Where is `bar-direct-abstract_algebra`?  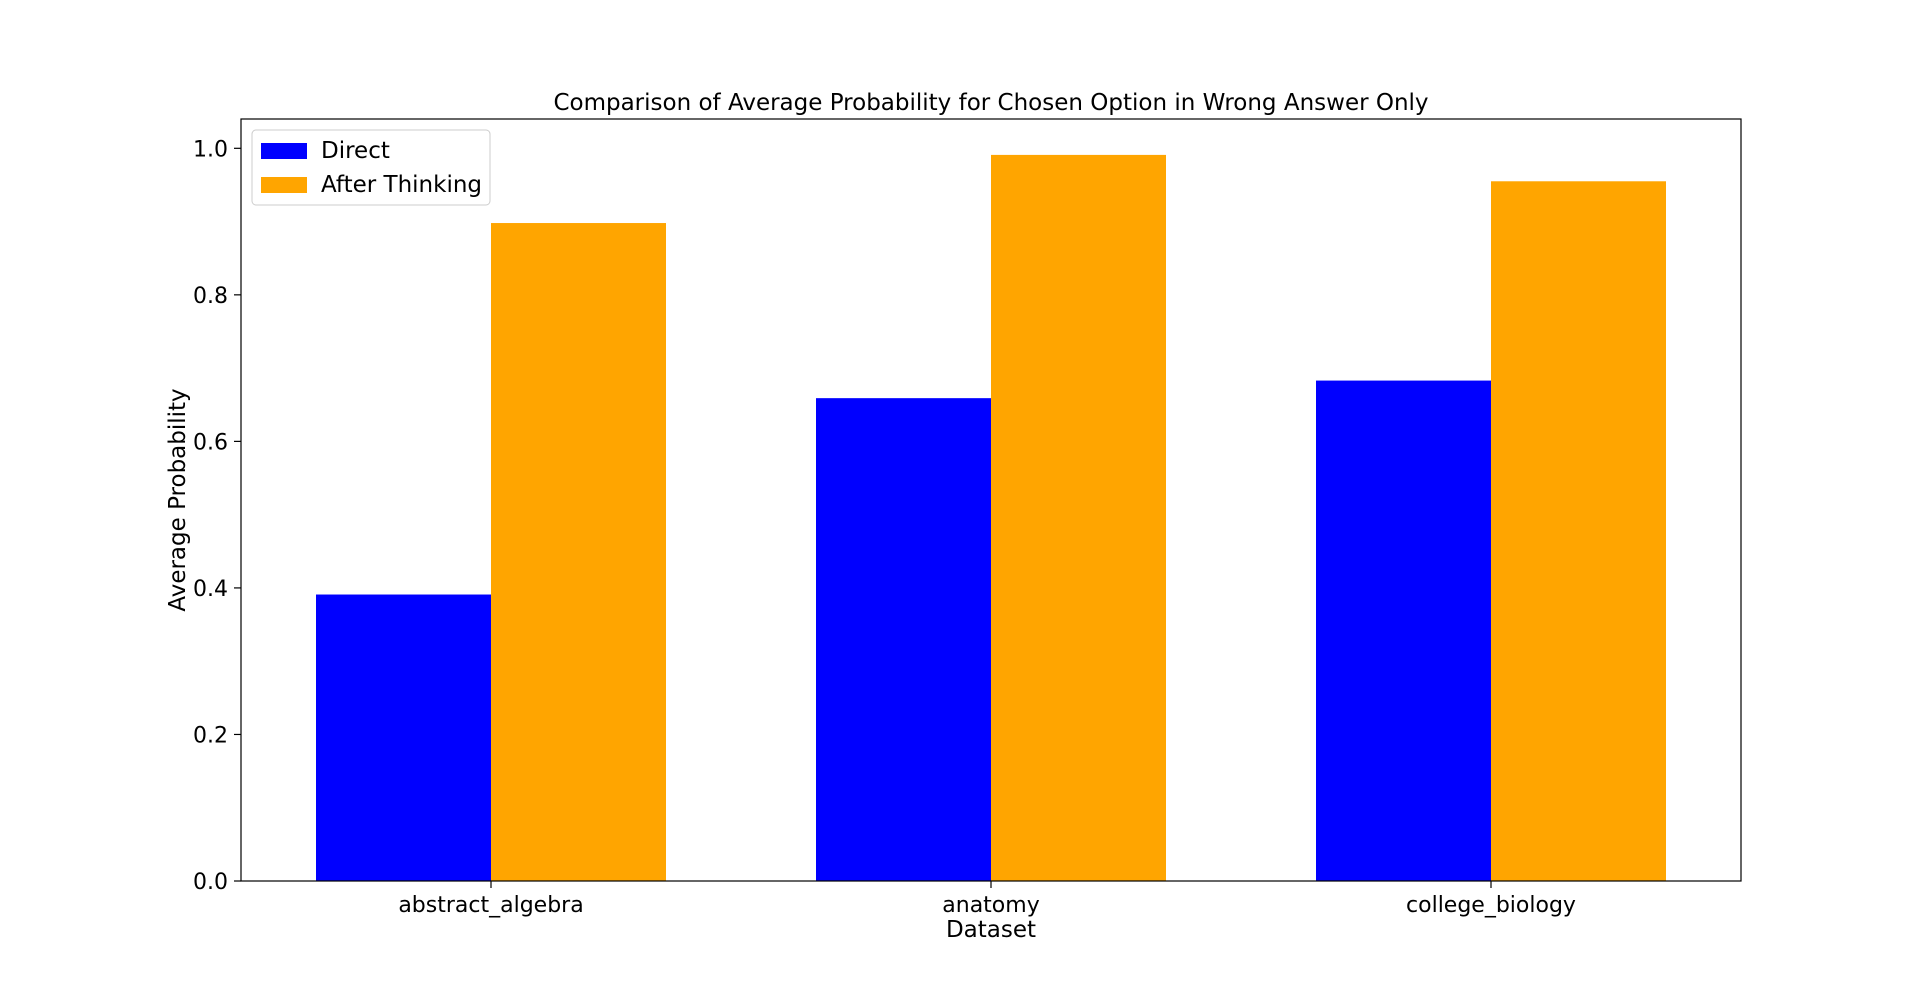 bar-direct-abstract_algebra is located at coordinates (403, 737).